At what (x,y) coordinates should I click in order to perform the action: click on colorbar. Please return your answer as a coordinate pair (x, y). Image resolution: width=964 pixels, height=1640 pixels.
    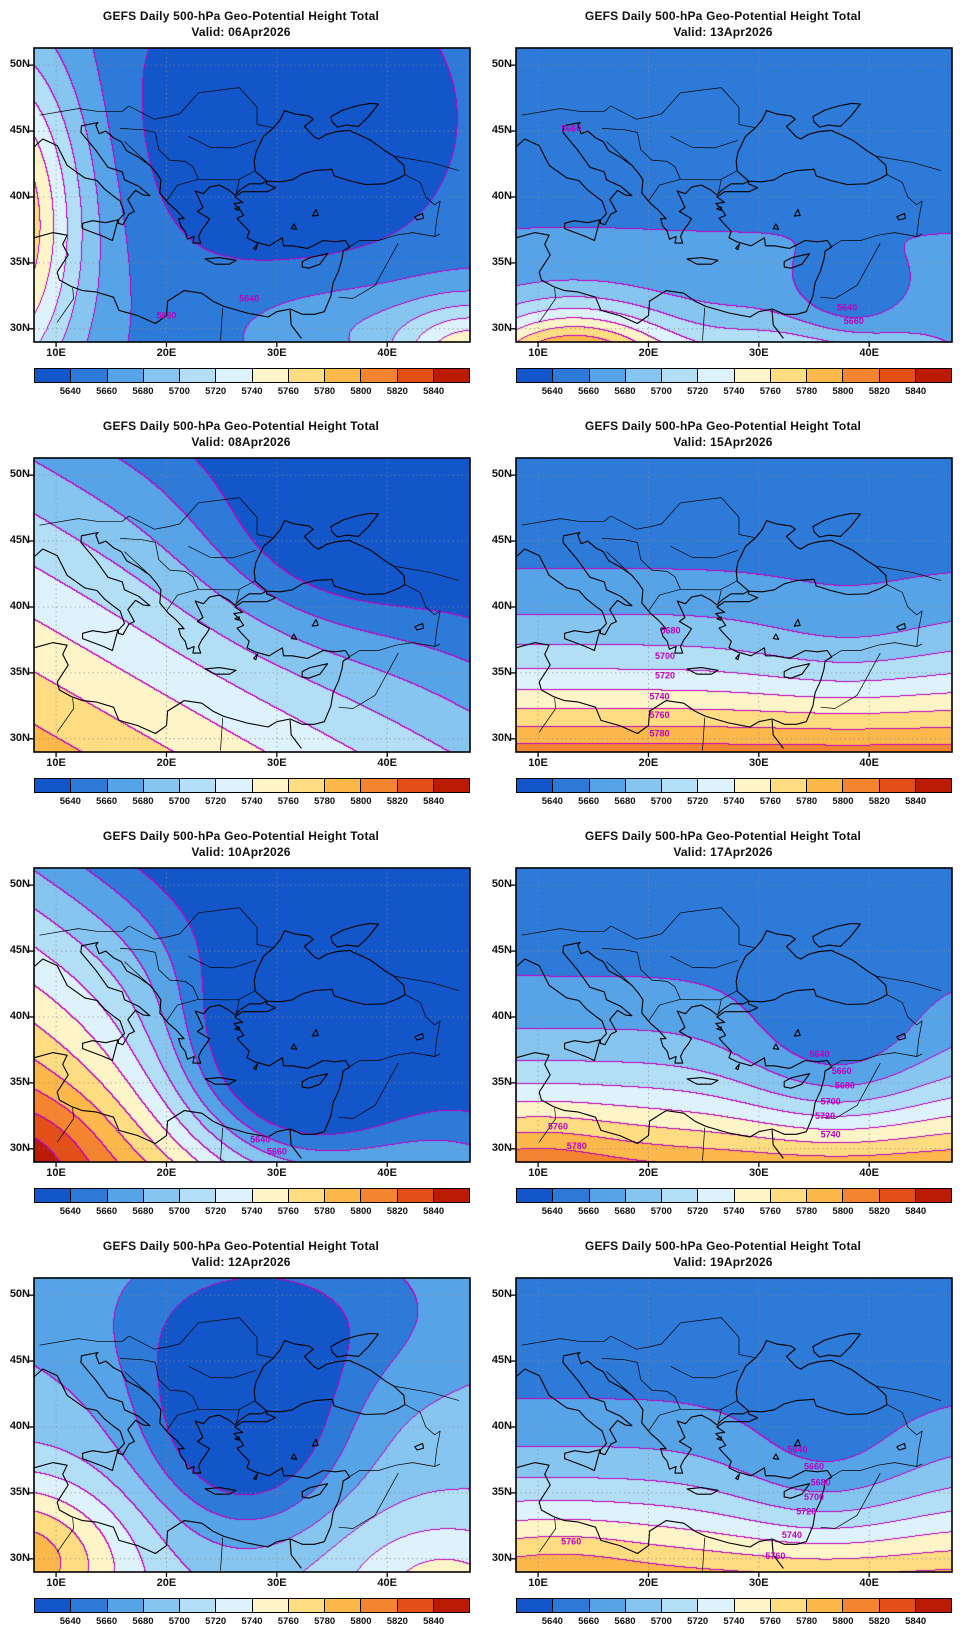
    Looking at the image, I should click on (252, 785).